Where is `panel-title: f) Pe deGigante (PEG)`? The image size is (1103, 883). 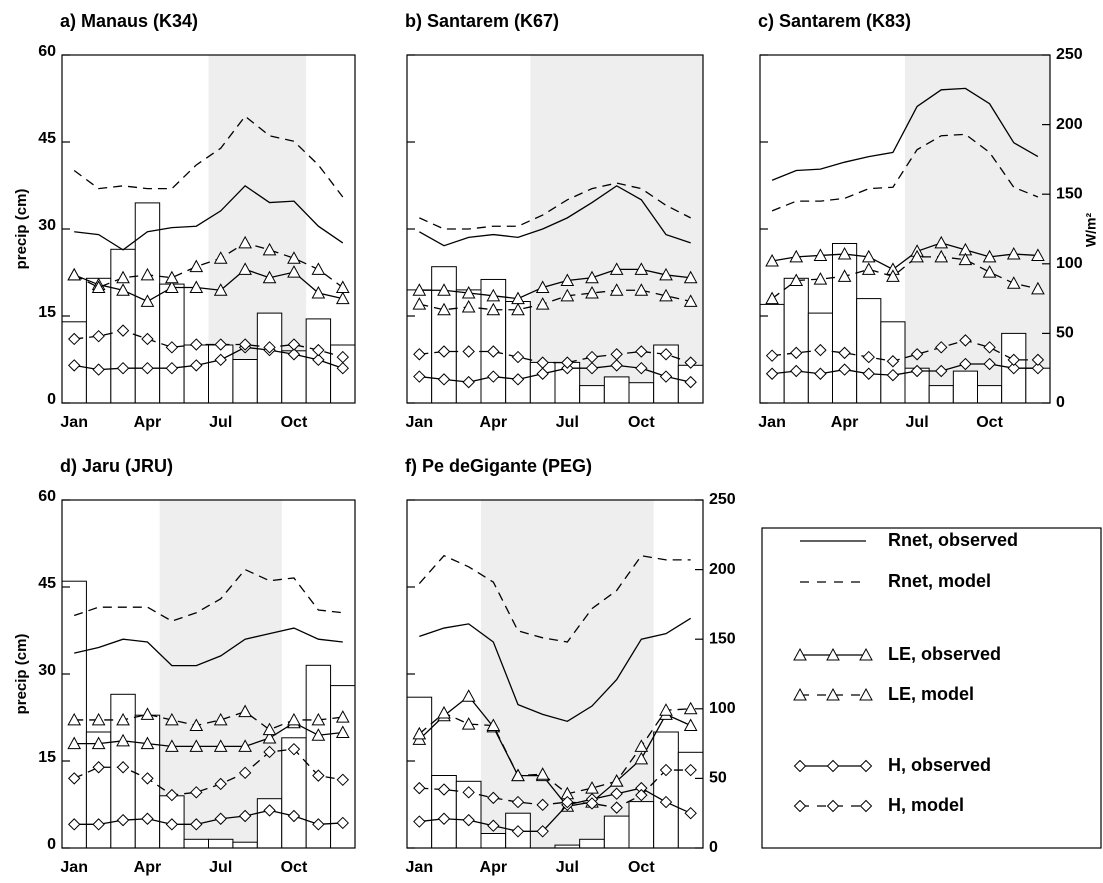 panel-title: f) Pe deGigante (PEG) is located at coordinates (498, 466).